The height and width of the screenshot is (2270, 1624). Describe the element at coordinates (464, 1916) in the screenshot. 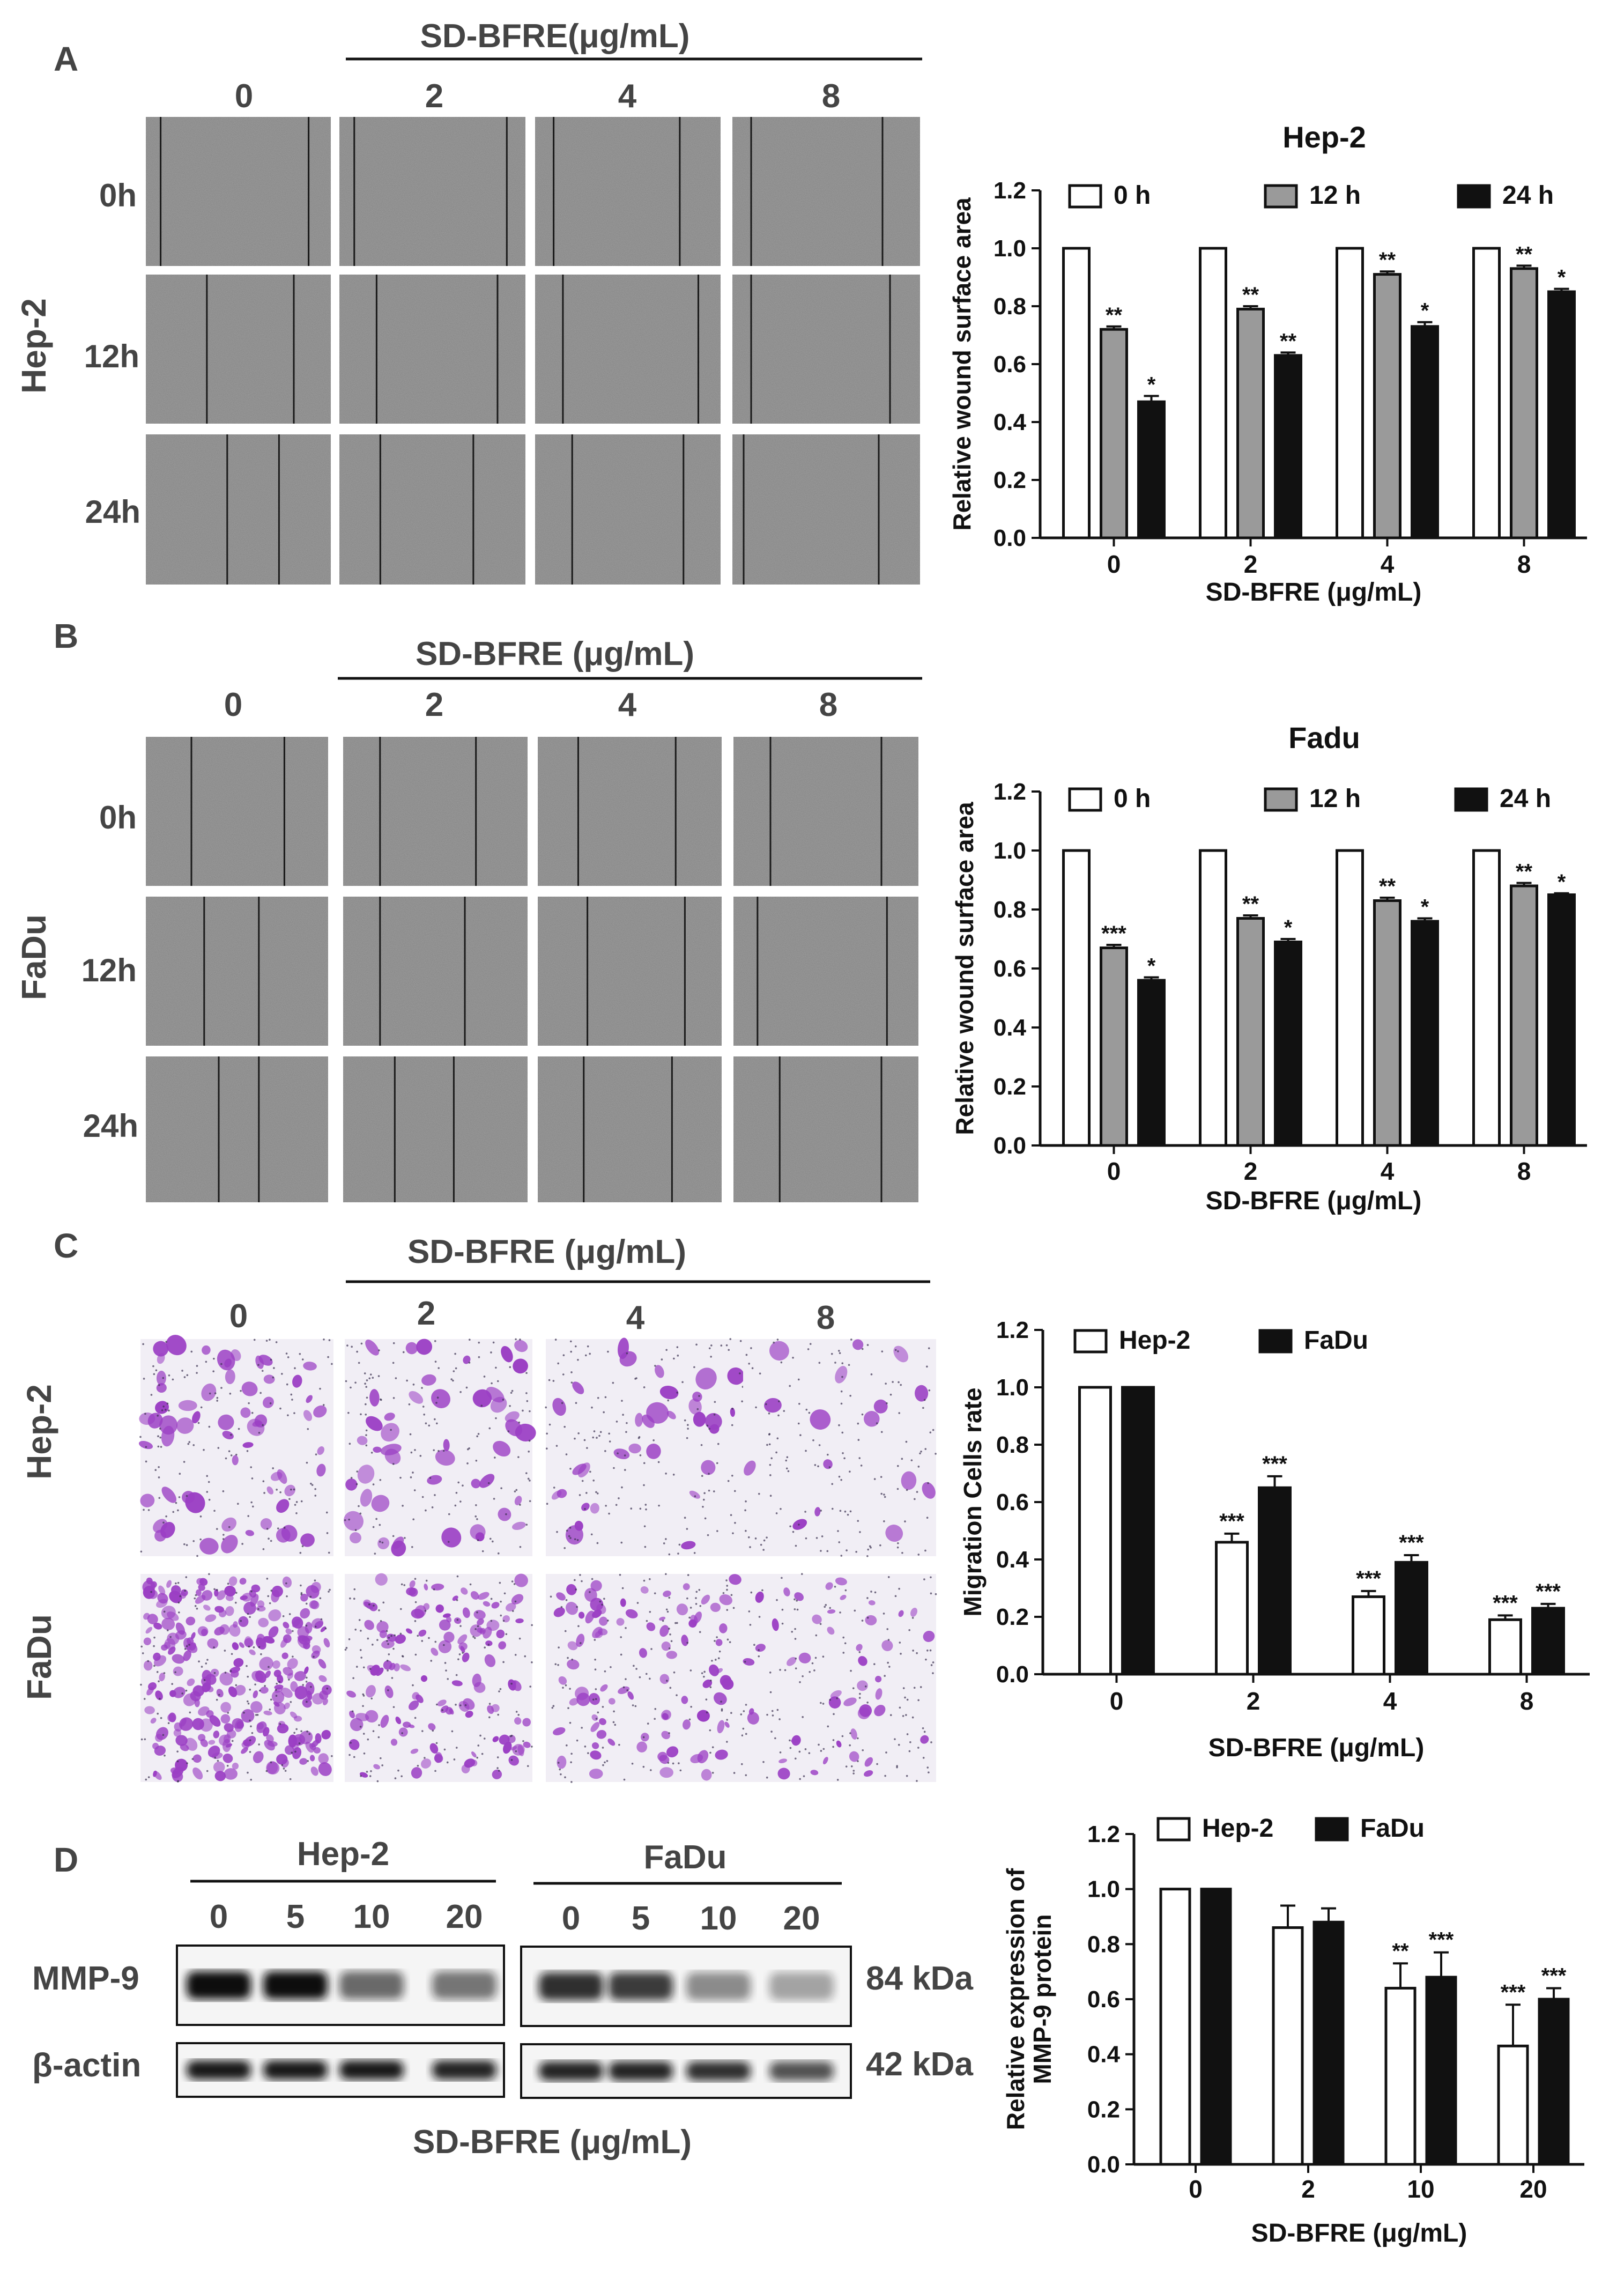

I see `panel-d-hep2-conc-20: 20` at that location.